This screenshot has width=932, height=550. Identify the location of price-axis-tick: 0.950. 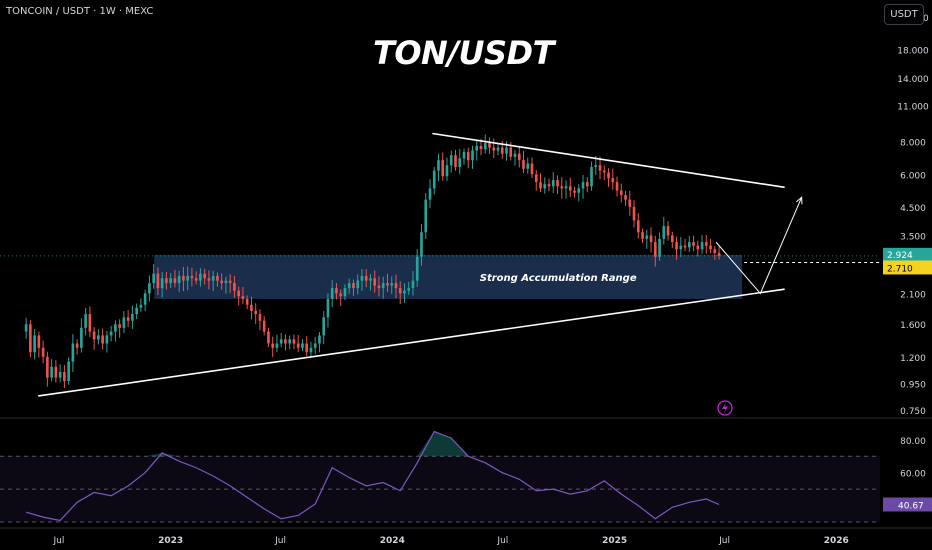
(913, 385).